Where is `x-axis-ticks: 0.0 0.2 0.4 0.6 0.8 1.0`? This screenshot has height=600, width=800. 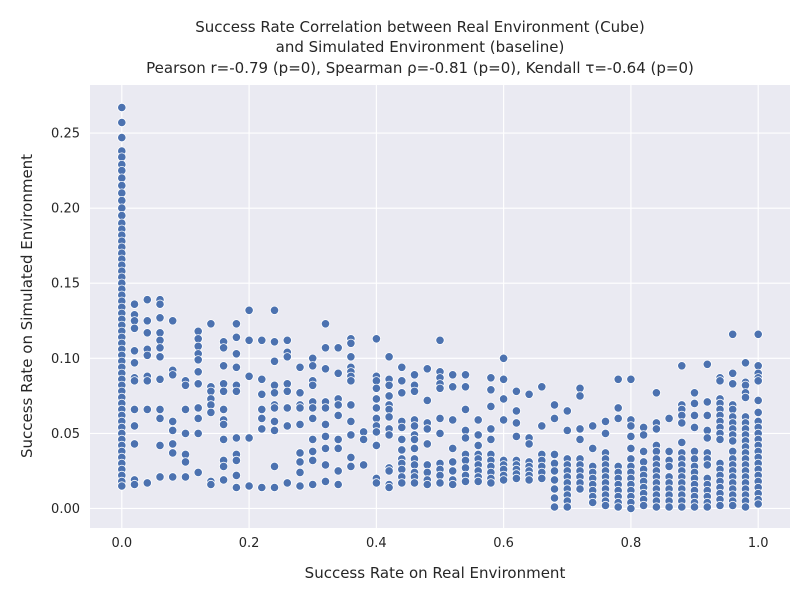 x-axis-ticks: 0.0 0.2 0.4 0.6 0.8 1.0 is located at coordinates (439, 543).